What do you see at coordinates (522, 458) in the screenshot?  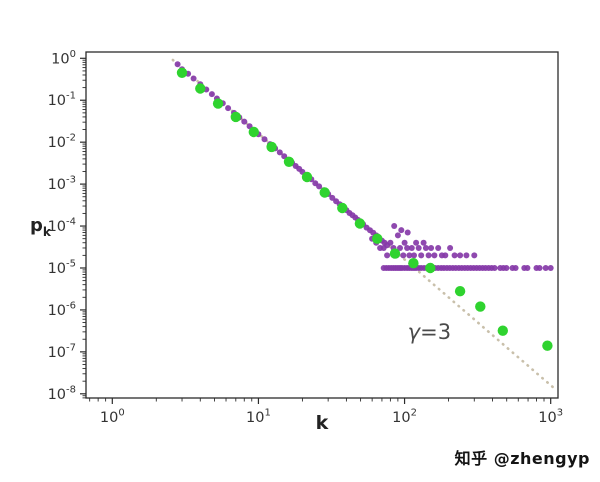 I see `watermark: 知乎 @zhengyp` at bounding box center [522, 458].